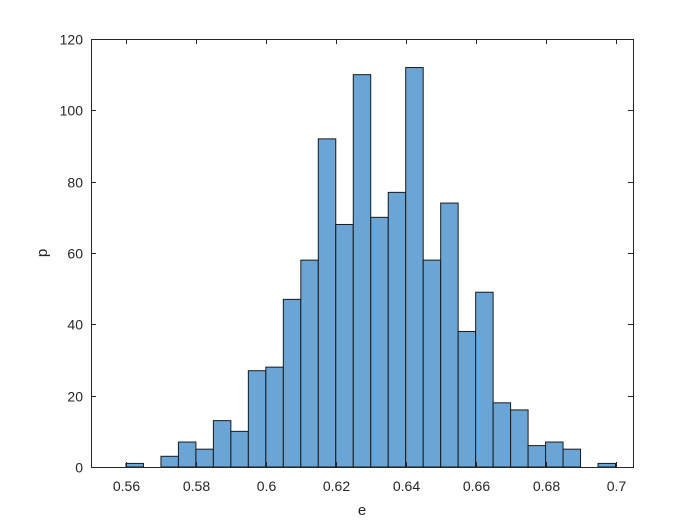 This screenshot has height=525, width=700. I want to click on y-tick-label: 0, so click(79, 468).